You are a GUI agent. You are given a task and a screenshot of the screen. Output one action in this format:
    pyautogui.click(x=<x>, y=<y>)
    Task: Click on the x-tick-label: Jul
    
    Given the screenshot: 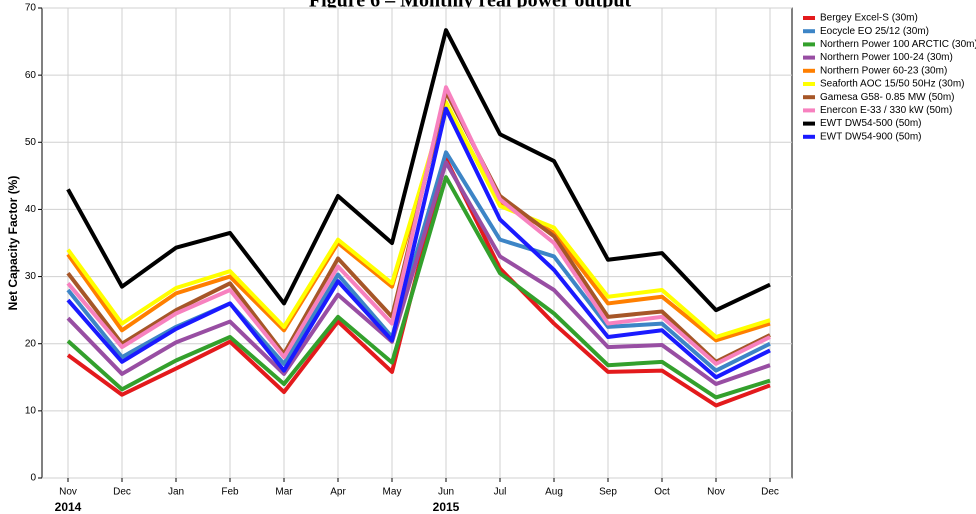 What is the action you would take?
    pyautogui.click(x=500, y=492)
    